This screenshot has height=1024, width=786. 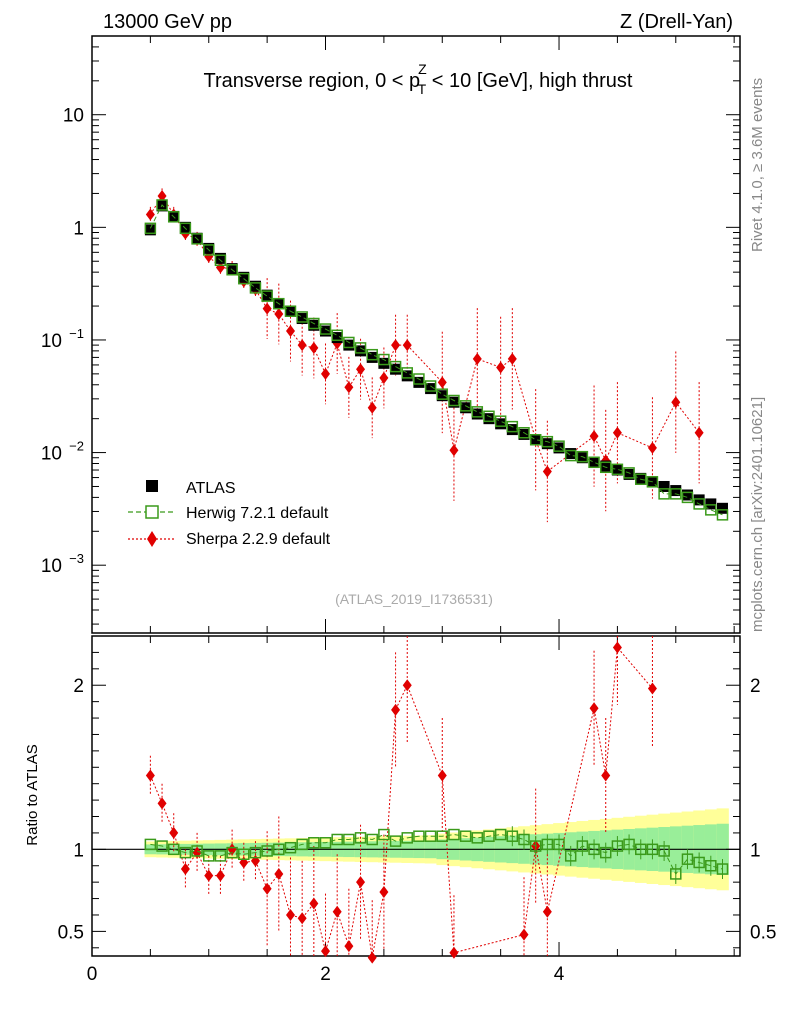 I want to click on ratio-herwig-line, so click(x=436, y=854).